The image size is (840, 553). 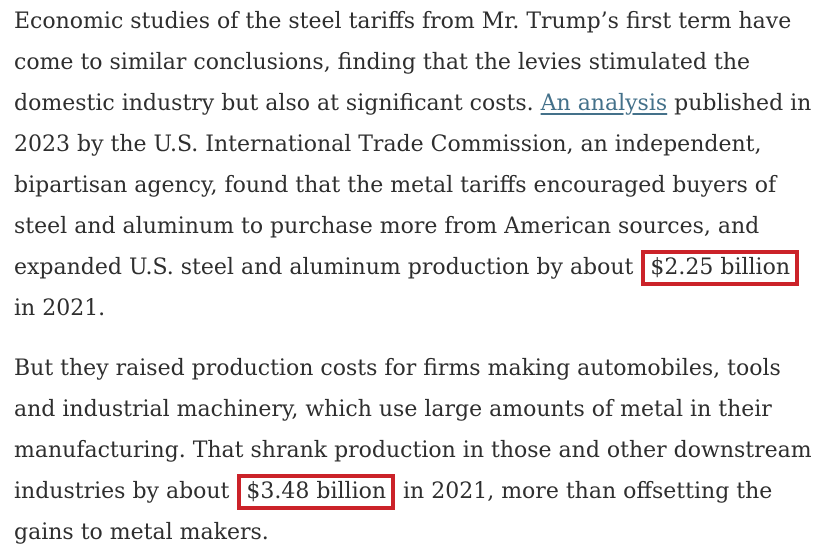 What do you see at coordinates (720, 268) in the screenshot?
I see `highlight-box-2-25-billion: $2.25 billion` at bounding box center [720, 268].